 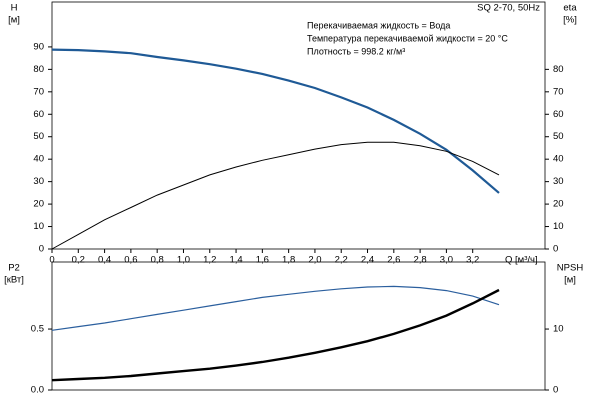 What do you see at coordinates (419, 260) in the screenshot?
I see `x-tick-label: 2,8` at bounding box center [419, 260].